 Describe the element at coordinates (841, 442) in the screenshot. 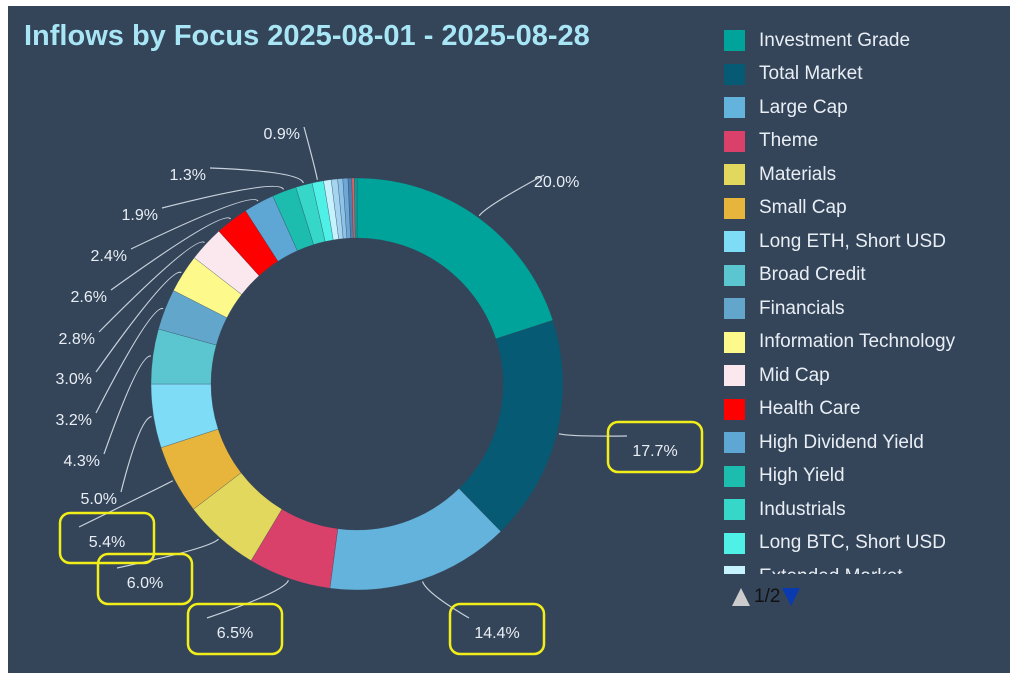

I see `legend-label: High Dividend Yield` at that location.